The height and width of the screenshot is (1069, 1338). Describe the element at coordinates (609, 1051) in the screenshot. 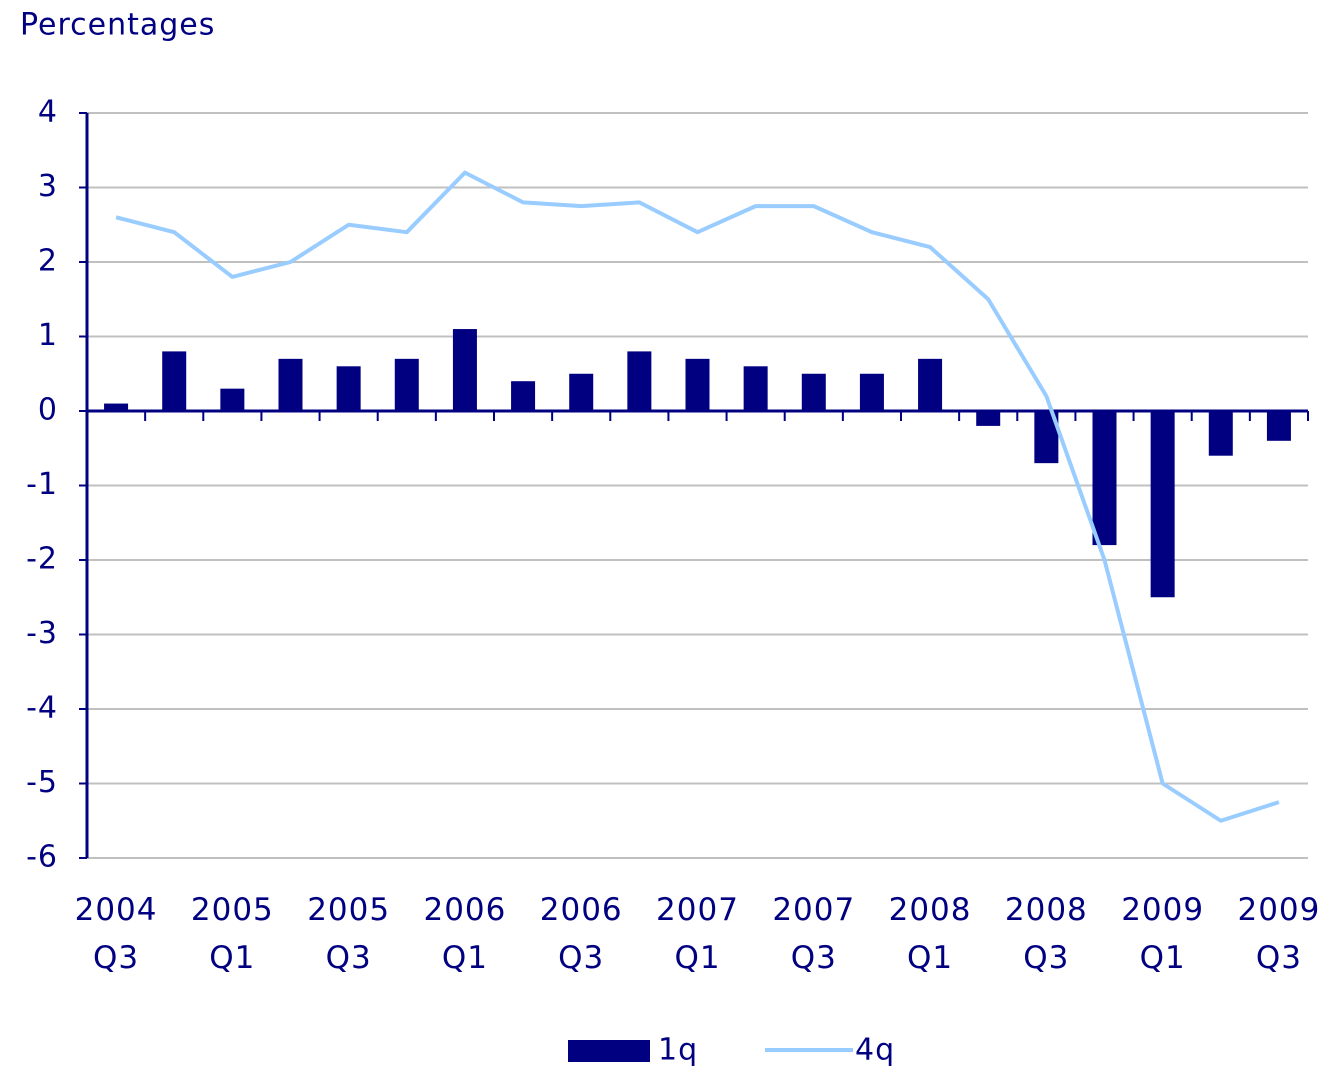

I see `legend-swatch` at that location.